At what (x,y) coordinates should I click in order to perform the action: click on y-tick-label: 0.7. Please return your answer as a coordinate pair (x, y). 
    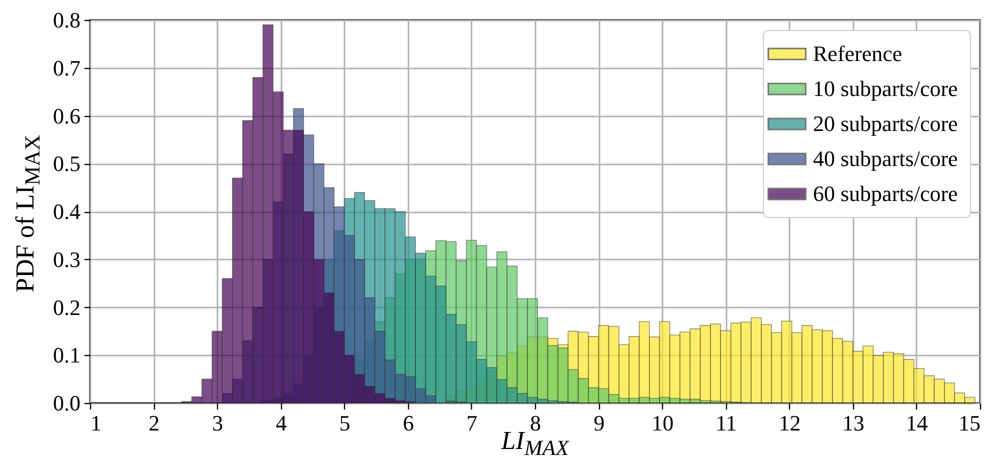
    Looking at the image, I should click on (66, 67).